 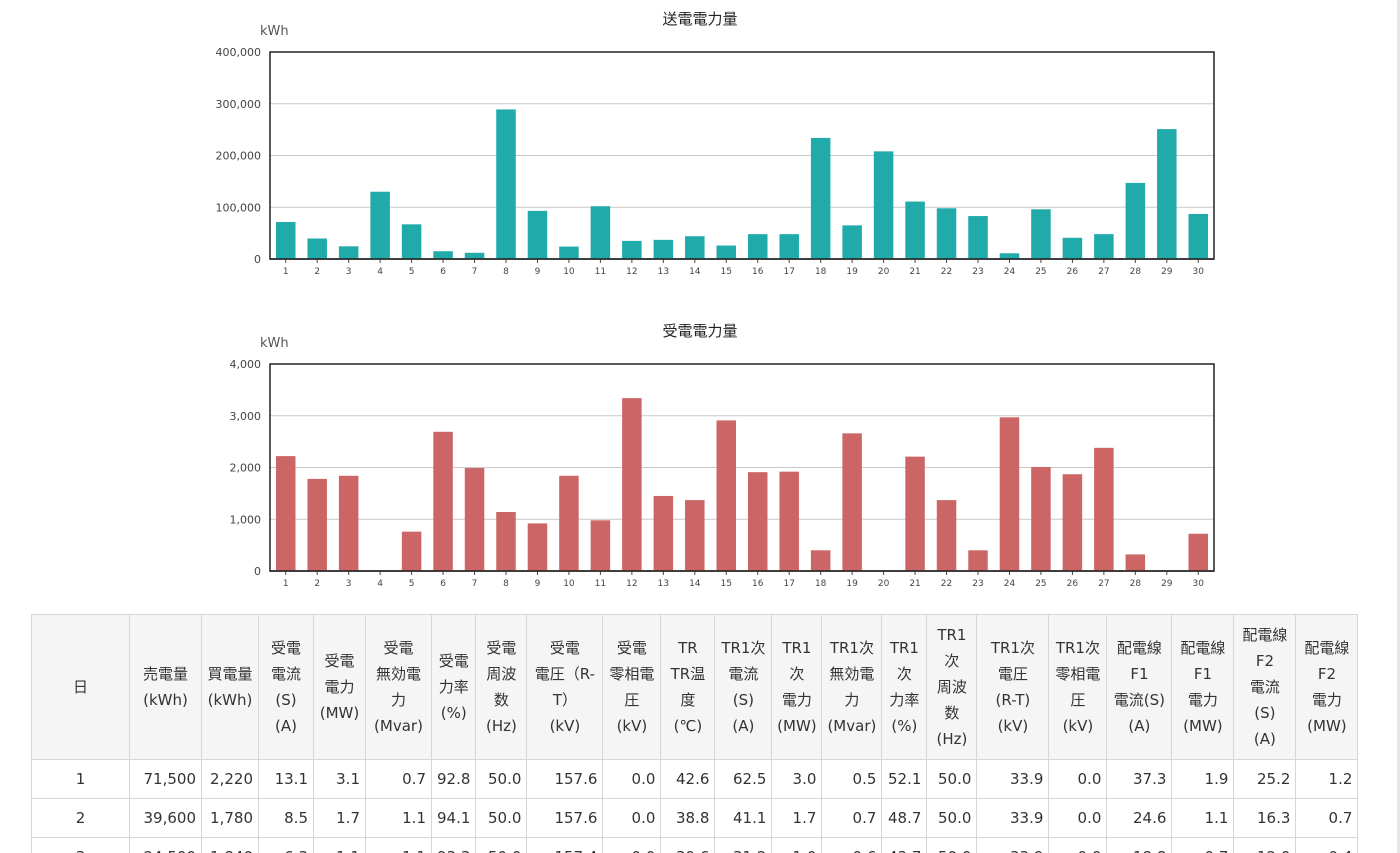 What do you see at coordinates (380, 584) in the screenshot?
I see `x-tick-label: 4` at bounding box center [380, 584].